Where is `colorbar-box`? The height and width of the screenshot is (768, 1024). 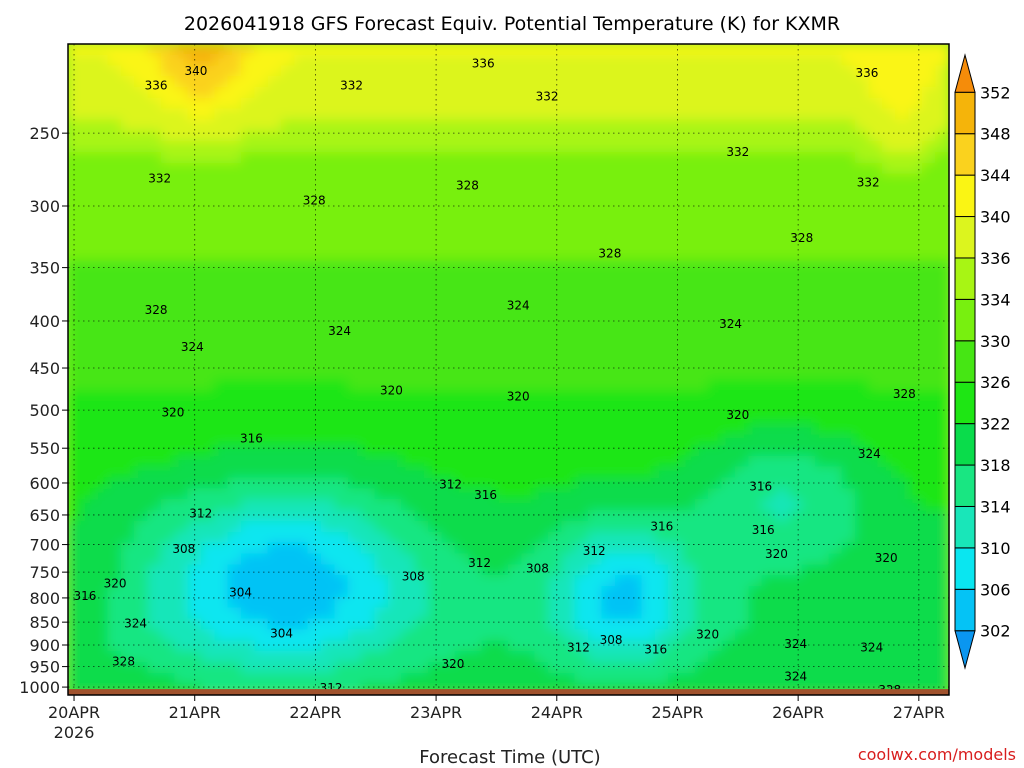
colorbar-box is located at coordinates (965, 610).